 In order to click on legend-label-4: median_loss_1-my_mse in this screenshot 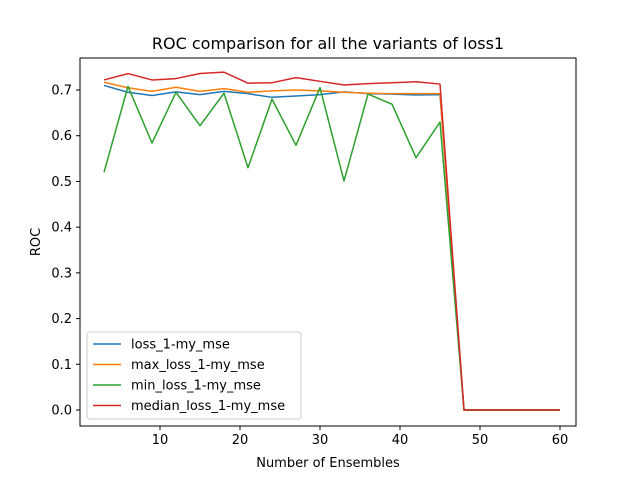, I will do `click(208, 406)`.